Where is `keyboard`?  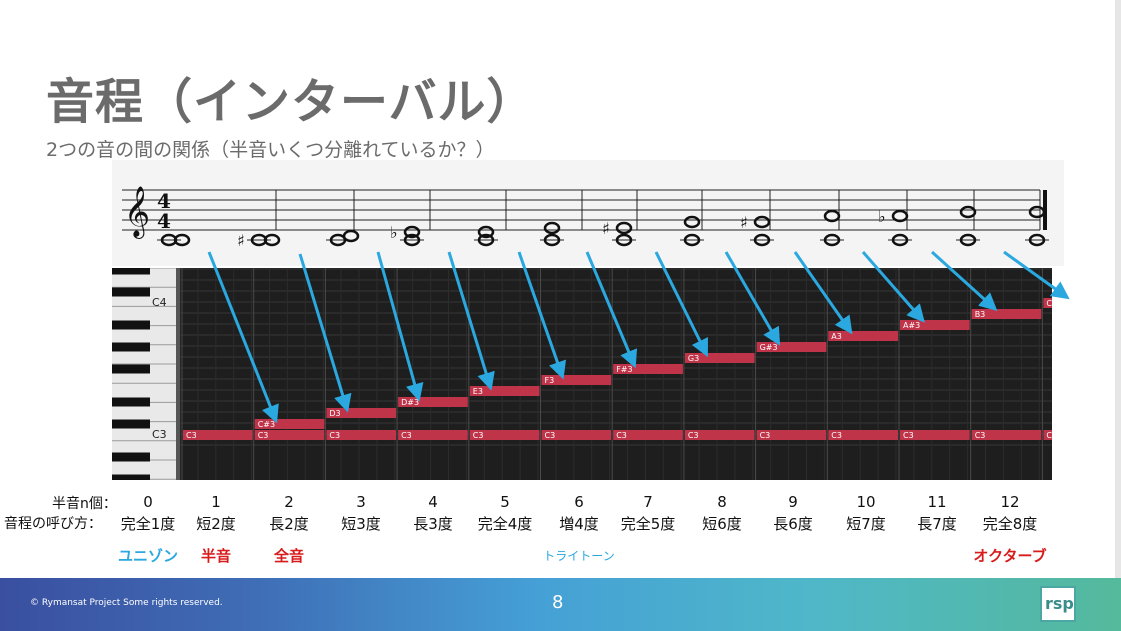 keyboard is located at coordinates (146, 374).